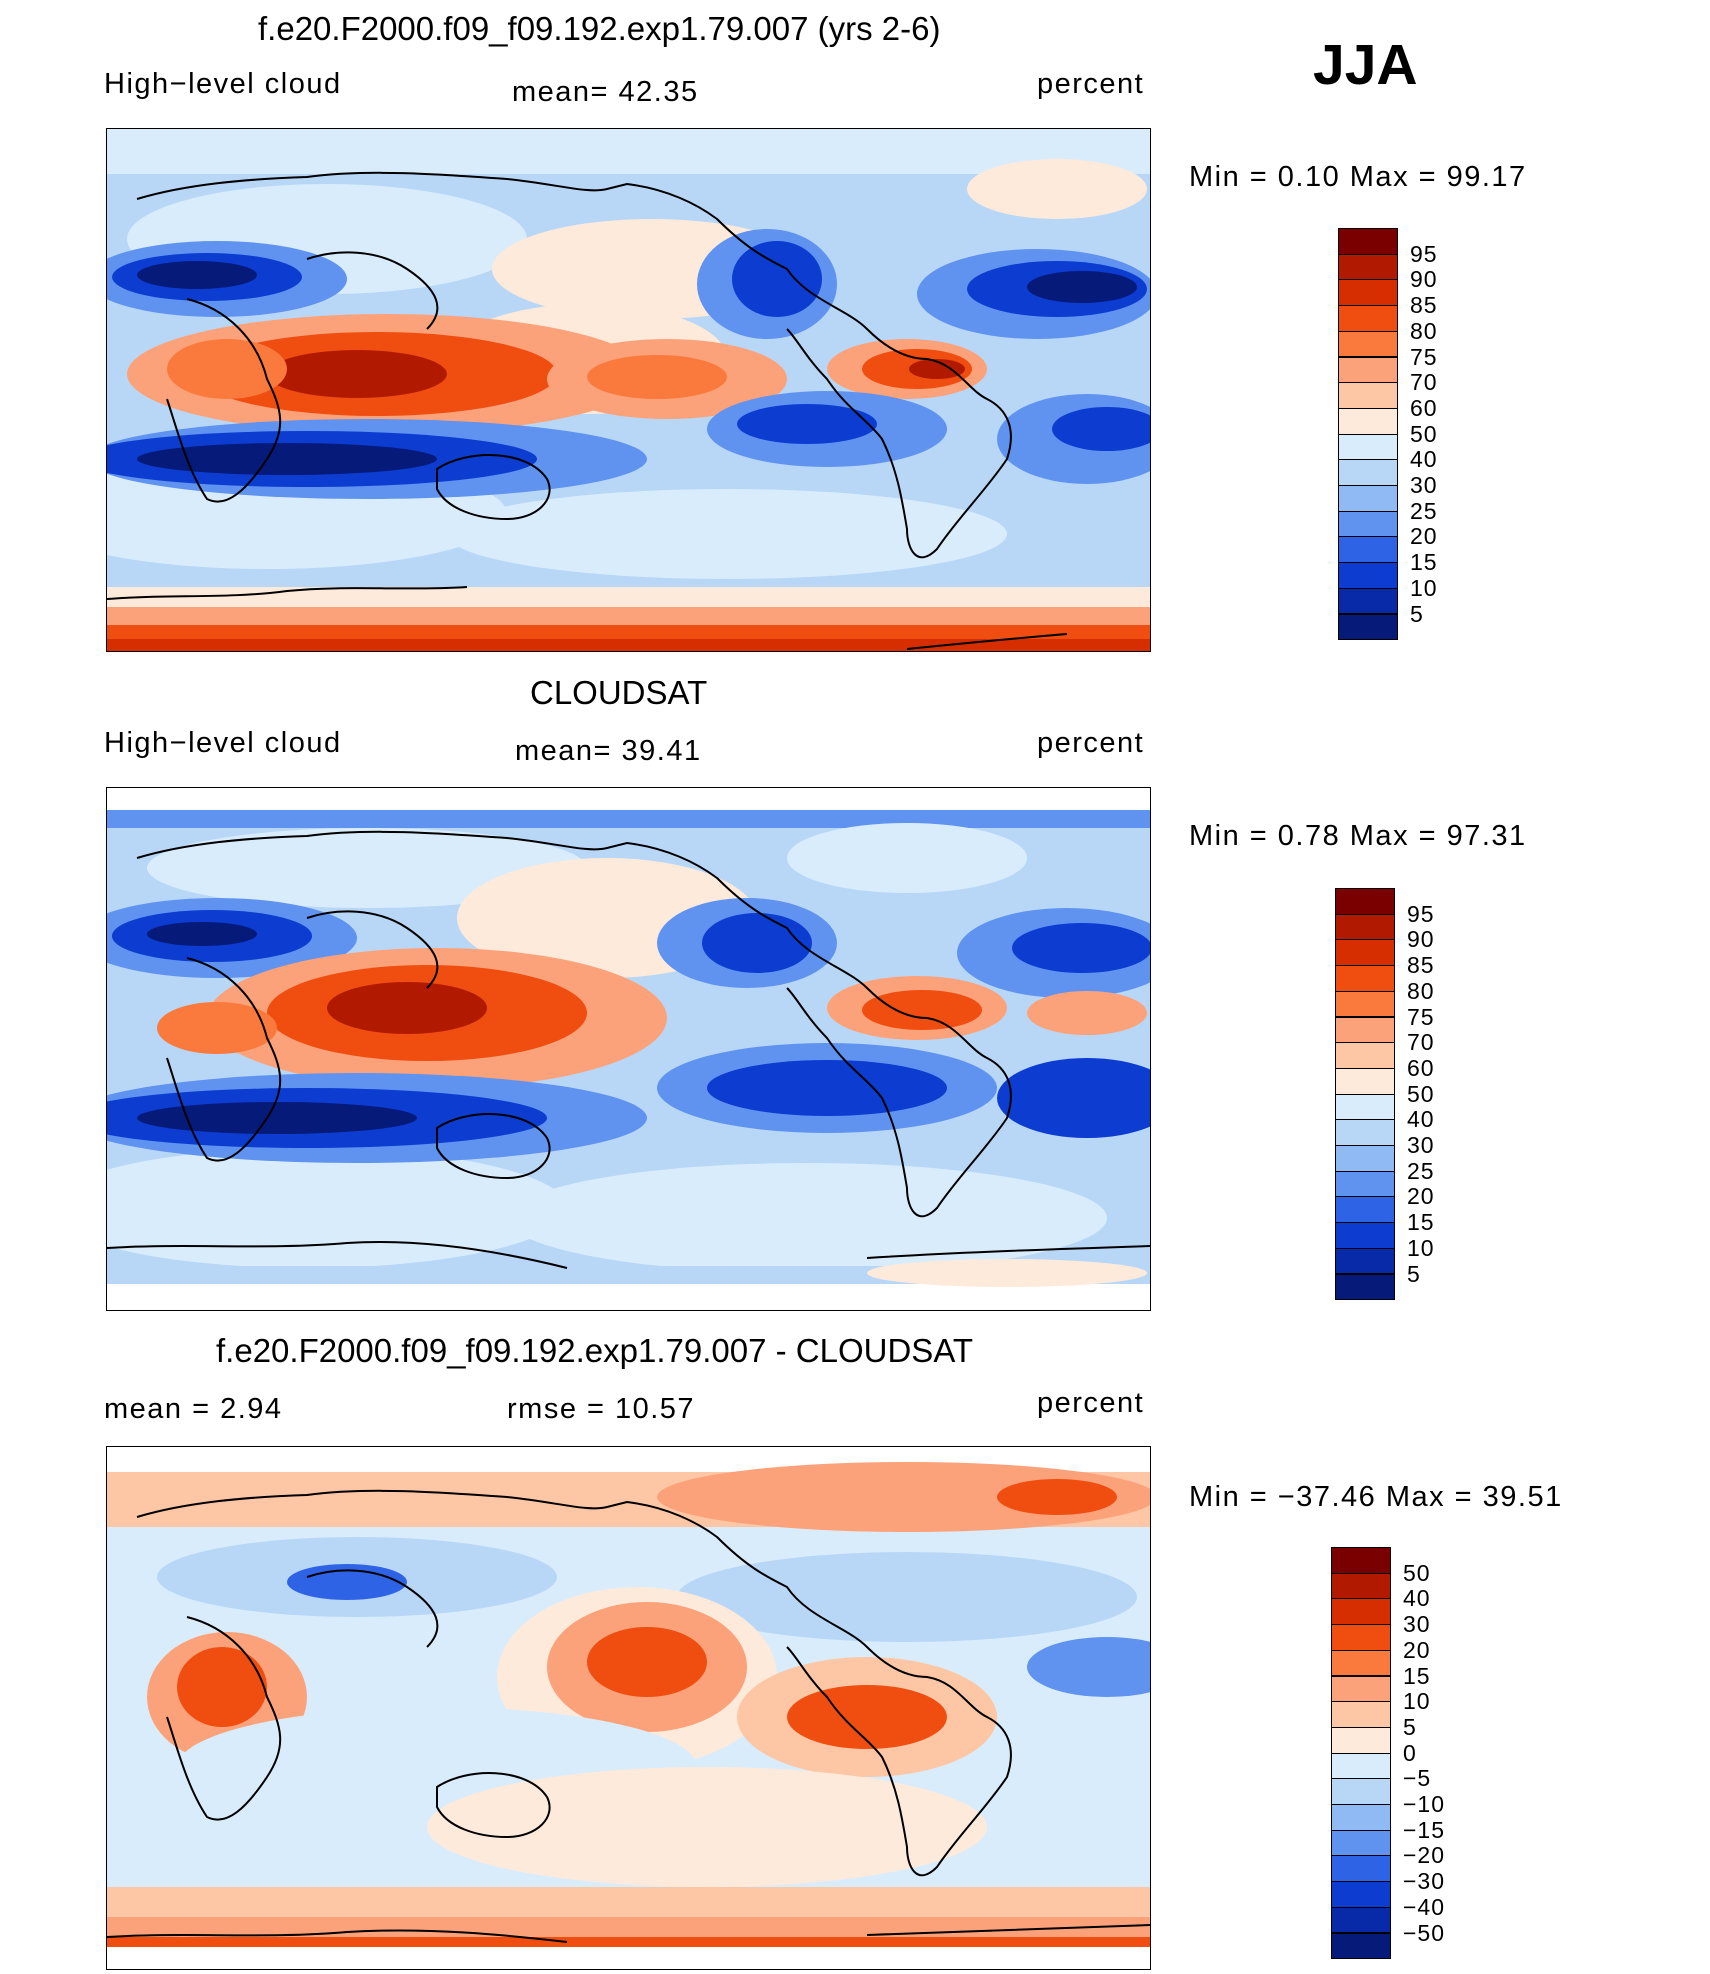 This screenshot has height=1974, width=1710. What do you see at coordinates (1410, 1752) in the screenshot?
I see `colorbar-tick-label: 0` at bounding box center [1410, 1752].